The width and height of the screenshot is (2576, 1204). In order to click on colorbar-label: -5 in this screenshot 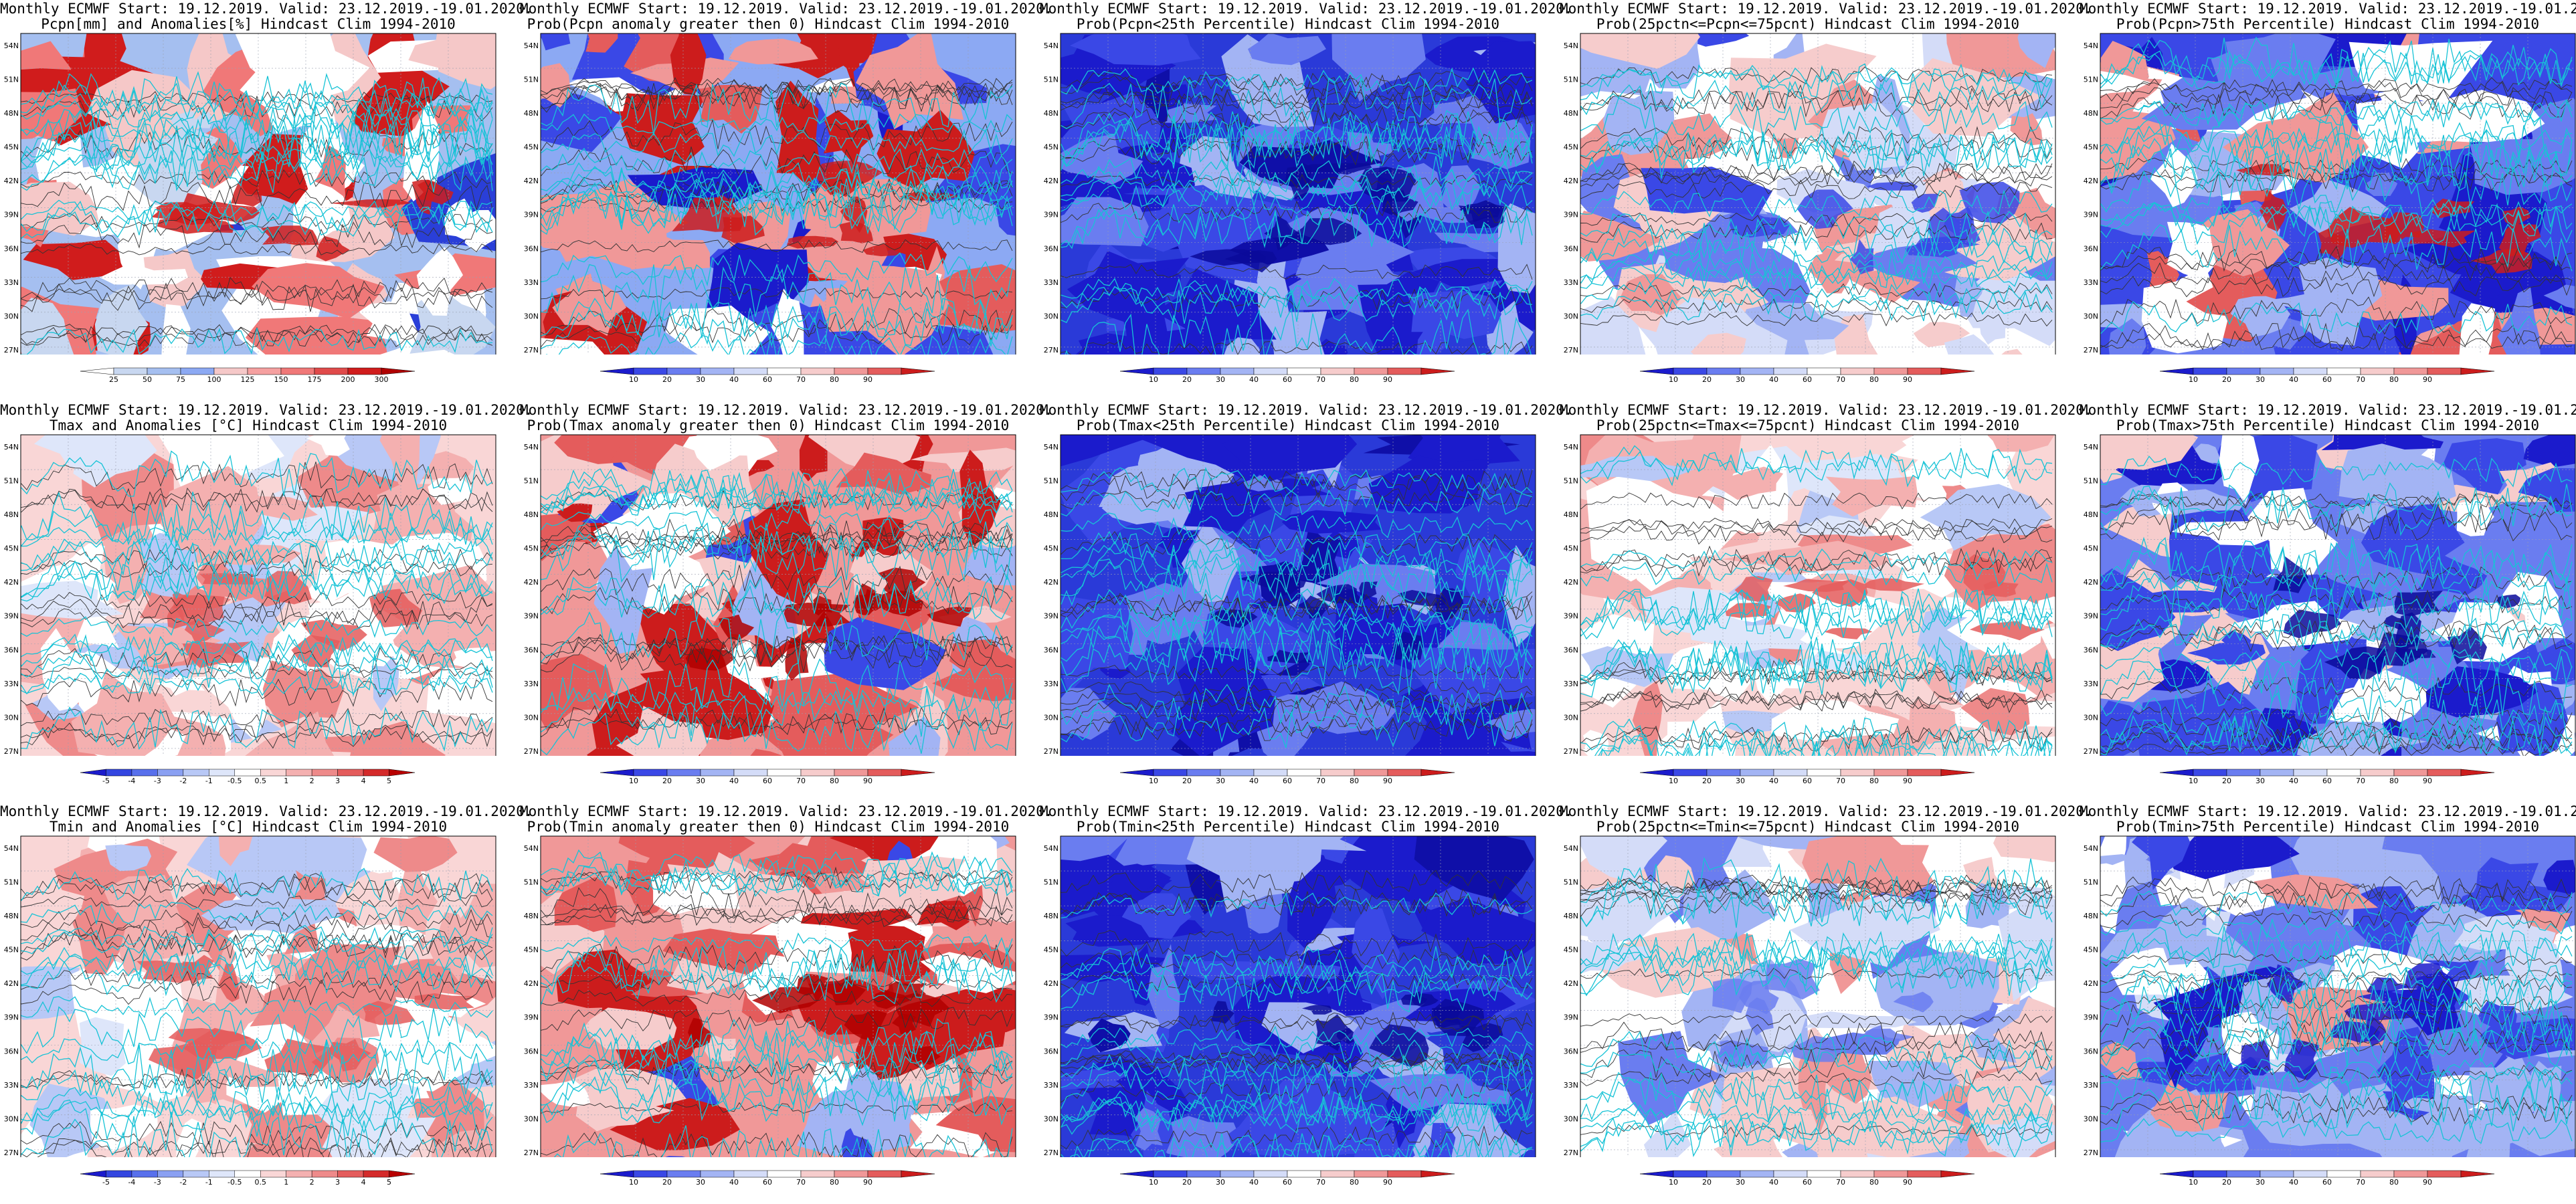, I will do `click(106, 781)`.